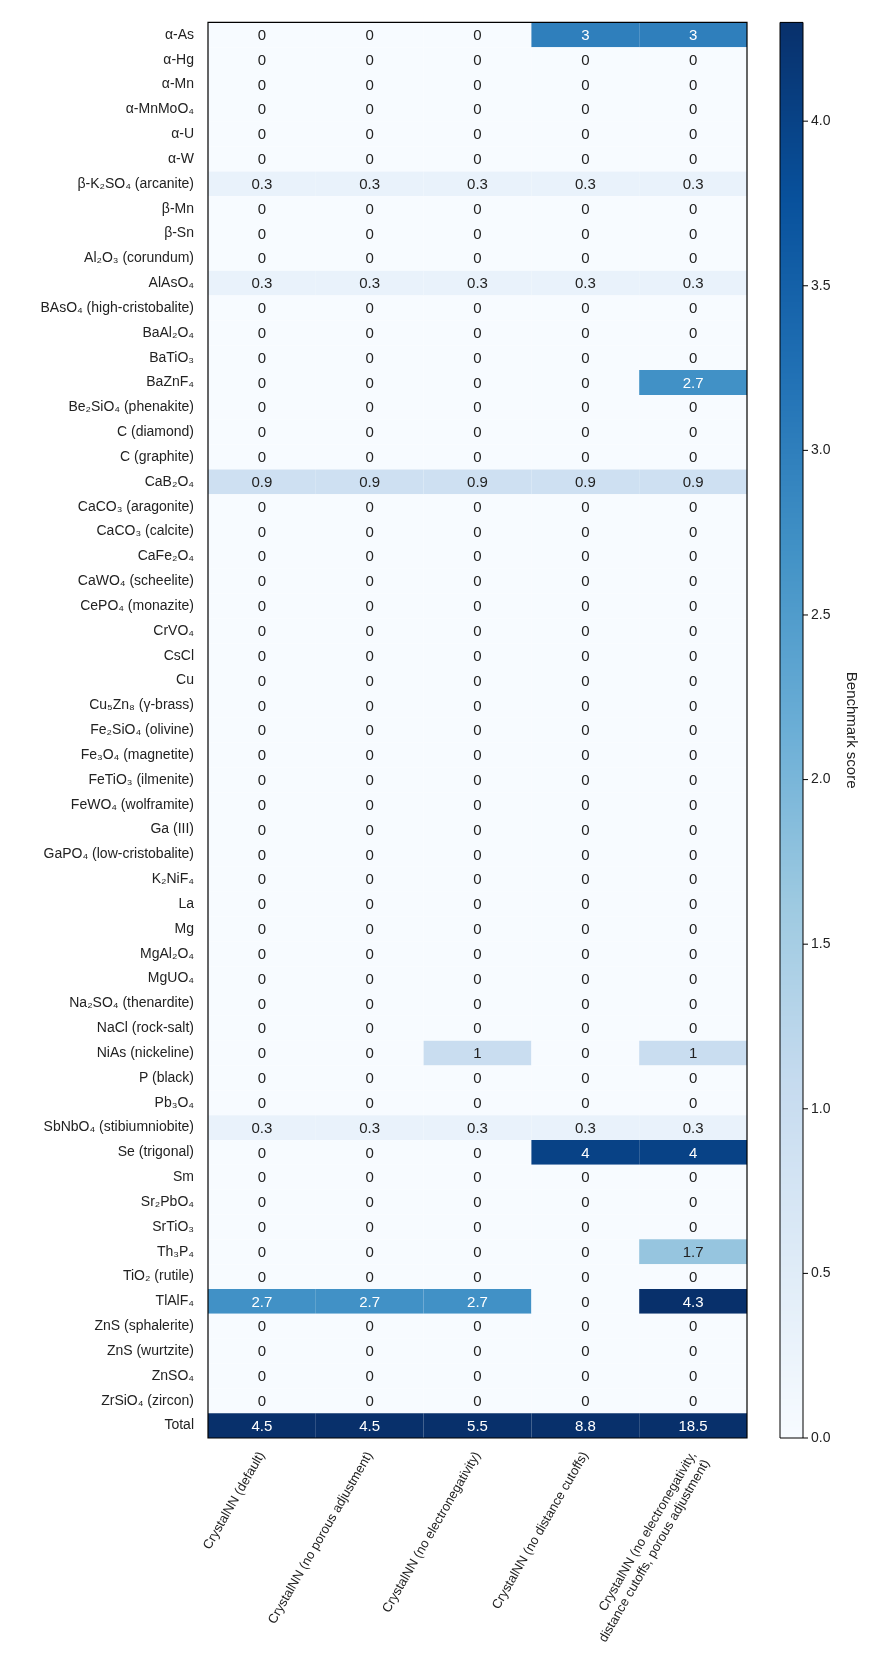  I want to click on y-tick-label: β-K₂SO₄ (arcanite), so click(135, 182).